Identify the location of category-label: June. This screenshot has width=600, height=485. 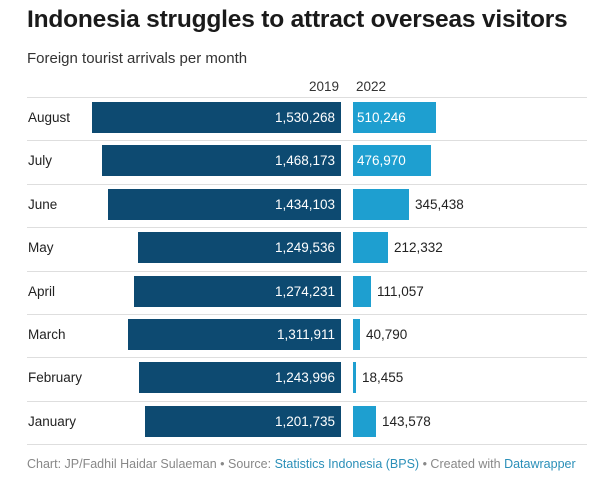
(43, 204).